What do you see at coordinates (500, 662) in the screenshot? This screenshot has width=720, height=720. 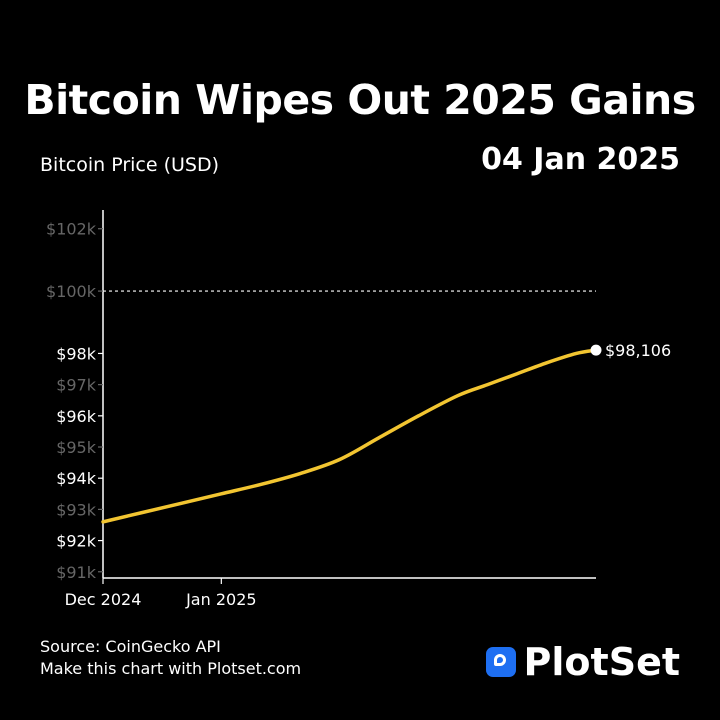 I see `plotset-logo-icon` at bounding box center [500, 662].